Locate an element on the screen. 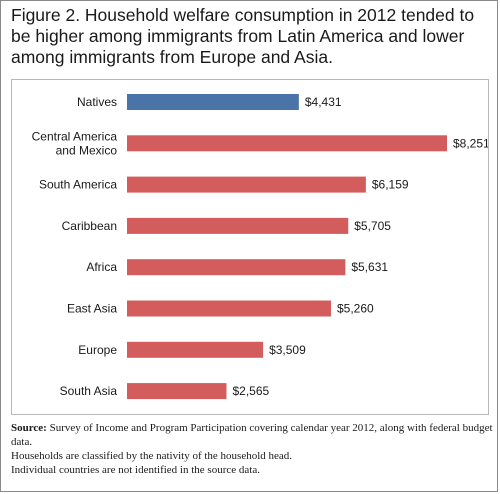 The width and height of the screenshot is (500, 494). value-label: $8,251 is located at coordinates (470, 143).